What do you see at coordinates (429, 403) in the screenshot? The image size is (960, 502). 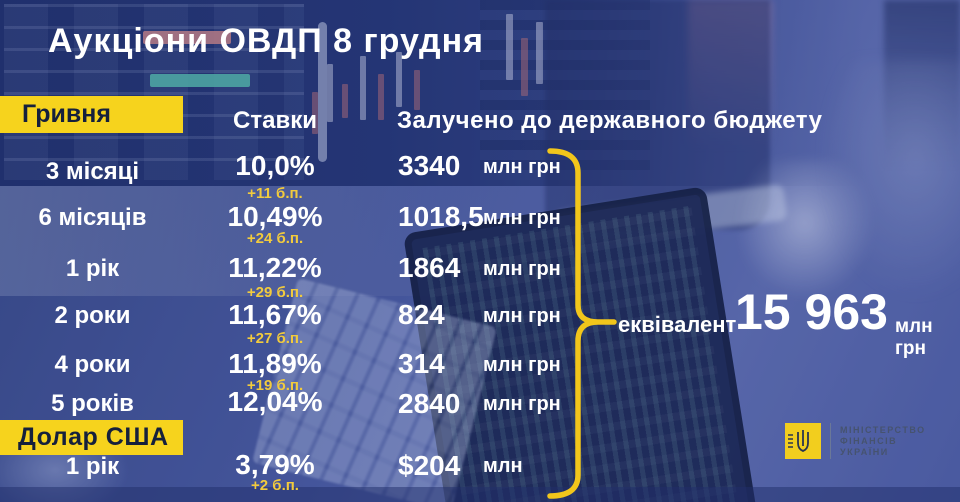 I see `amount-value: 2840` at bounding box center [429, 403].